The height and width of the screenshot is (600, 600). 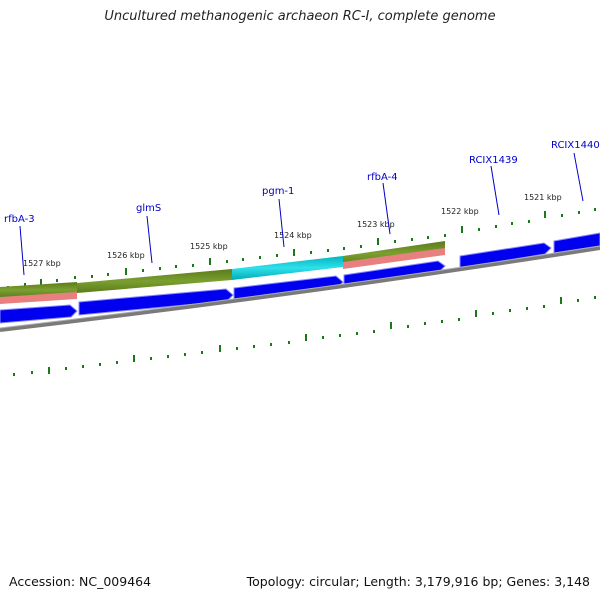 I want to click on outer-tick-ring, so click(x=301, y=248).